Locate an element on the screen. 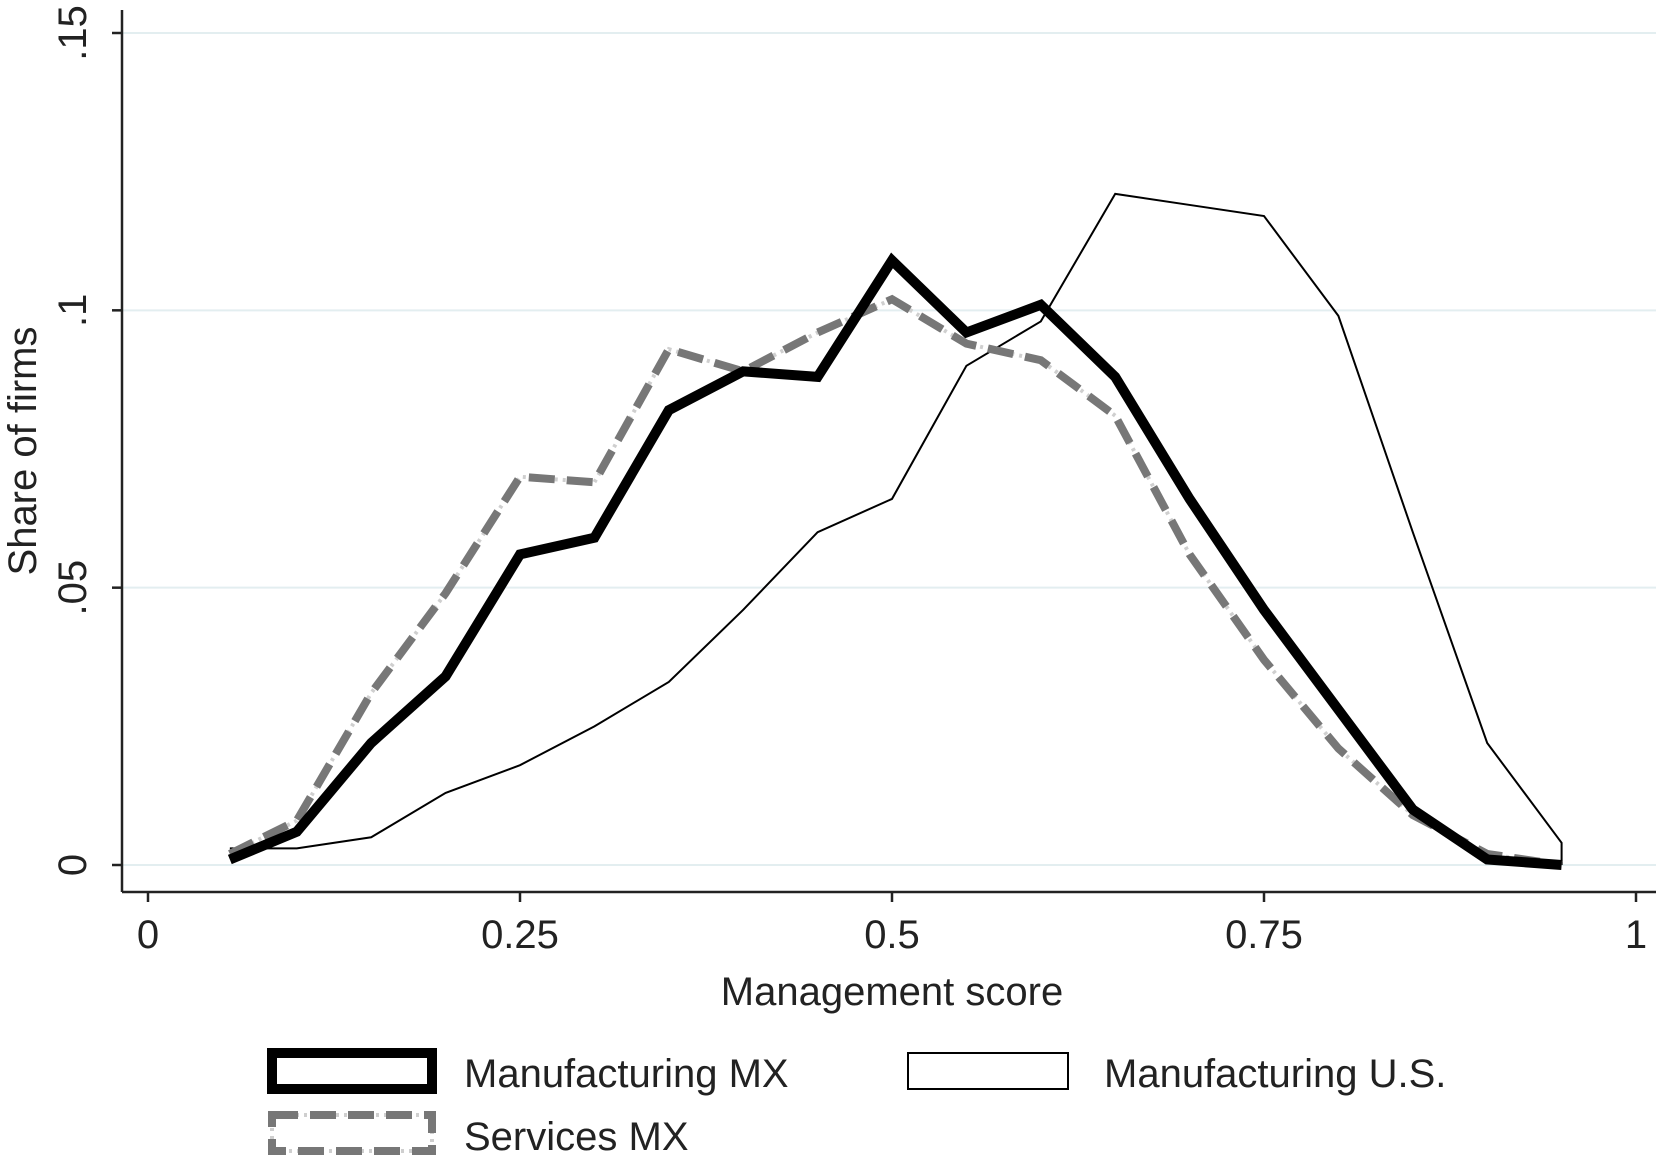 The width and height of the screenshot is (1656, 1161). legend-services-mx-swatch-overlay is located at coordinates (352, 1133).